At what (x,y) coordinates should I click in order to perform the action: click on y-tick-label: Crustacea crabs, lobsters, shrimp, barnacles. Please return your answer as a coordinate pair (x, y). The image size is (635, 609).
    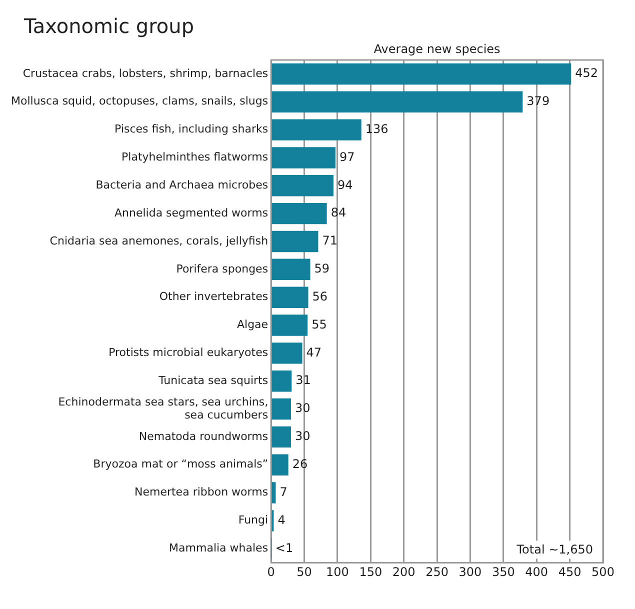
    Looking at the image, I should click on (145, 73).